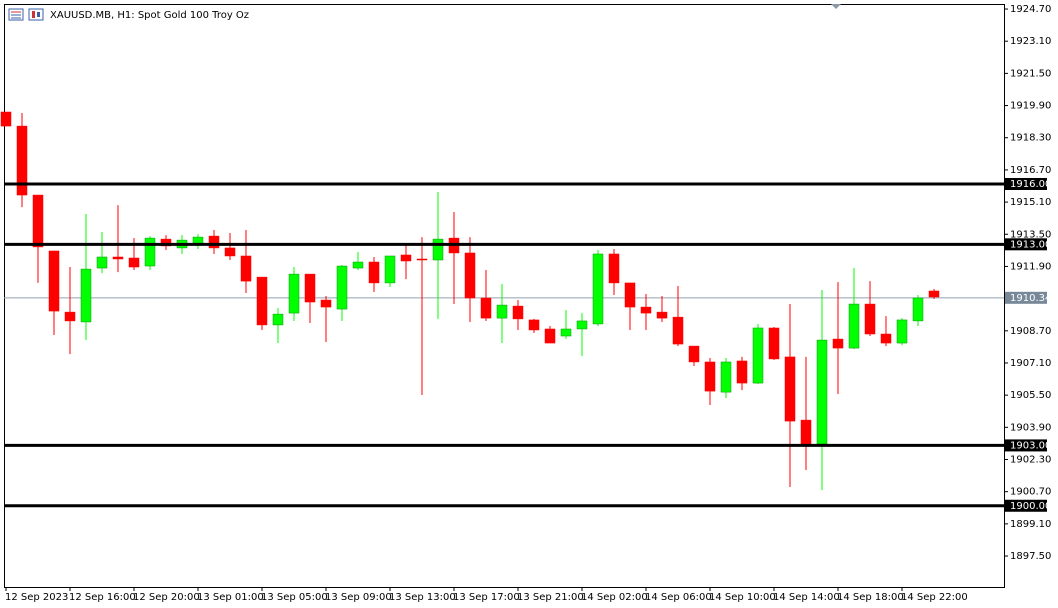 This screenshot has height=608, width=1058. What do you see at coordinates (166, 597) in the screenshot?
I see `x-tick-label: 12 Sep 20:00` at bounding box center [166, 597].